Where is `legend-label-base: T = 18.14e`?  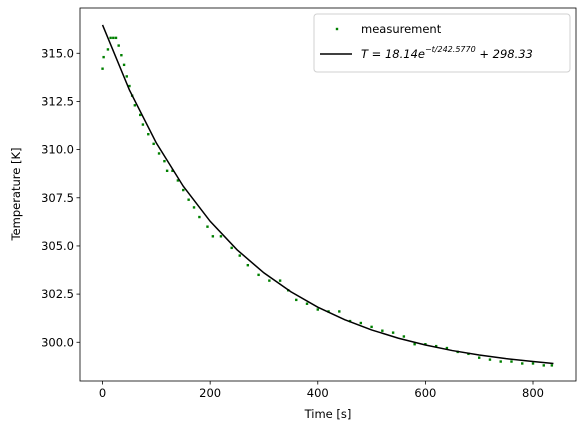
legend-label-base: T = 18.14e is located at coordinates (393, 54).